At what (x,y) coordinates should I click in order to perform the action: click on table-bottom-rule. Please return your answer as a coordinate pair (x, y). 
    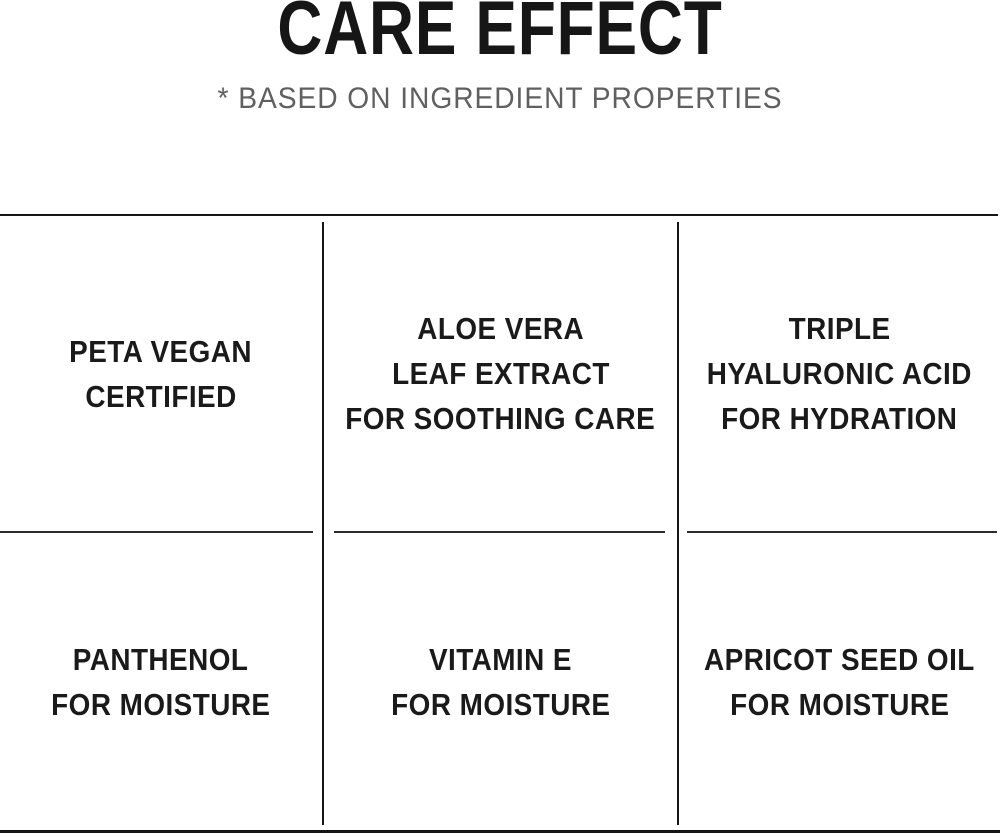
    Looking at the image, I should click on (500, 831).